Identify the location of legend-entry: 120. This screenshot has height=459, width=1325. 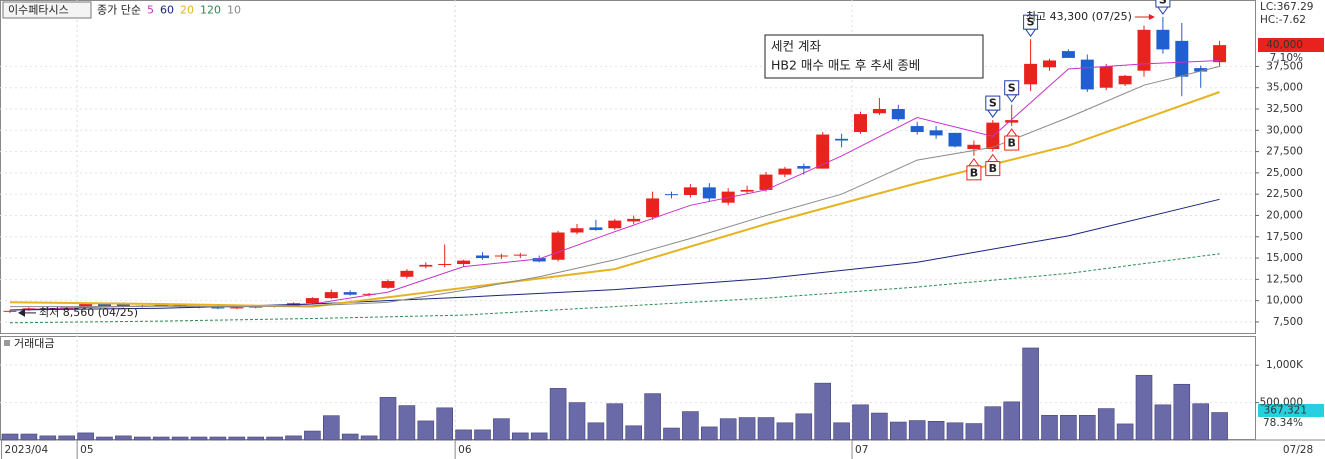
(210, 10).